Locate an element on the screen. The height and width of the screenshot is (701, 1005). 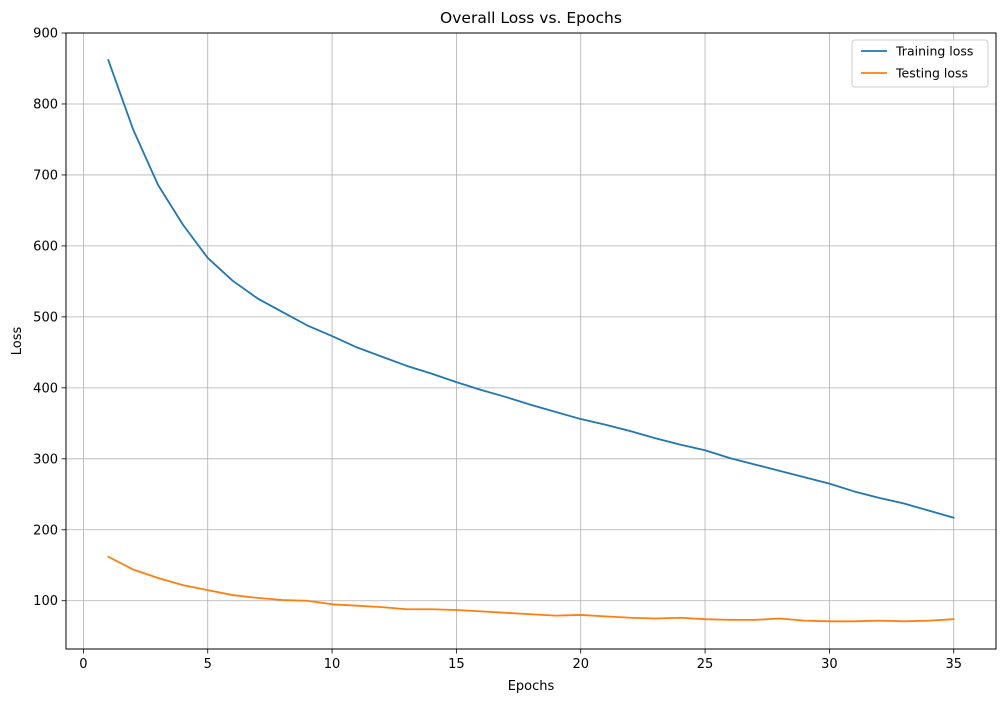
x-tick-label: 5 is located at coordinates (208, 664).